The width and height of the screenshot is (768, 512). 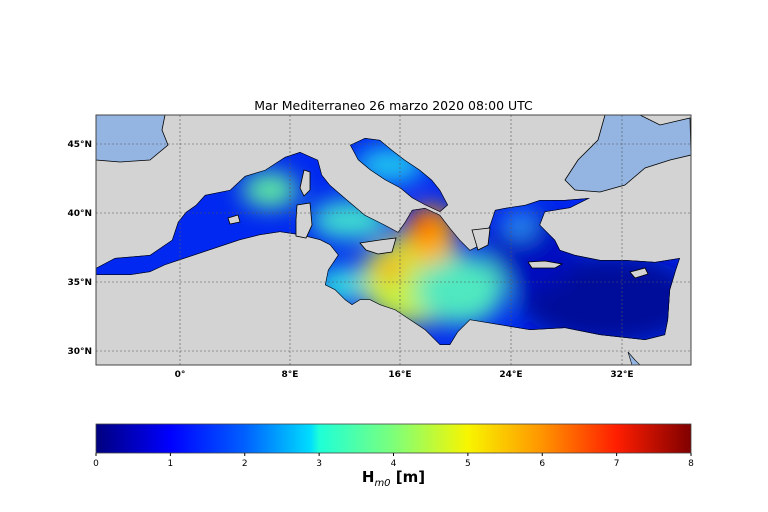 What do you see at coordinates (393, 105) in the screenshot?
I see `map-title: Mar Mediterraneo 26 marzo 2020 08:00 UTC` at bounding box center [393, 105].